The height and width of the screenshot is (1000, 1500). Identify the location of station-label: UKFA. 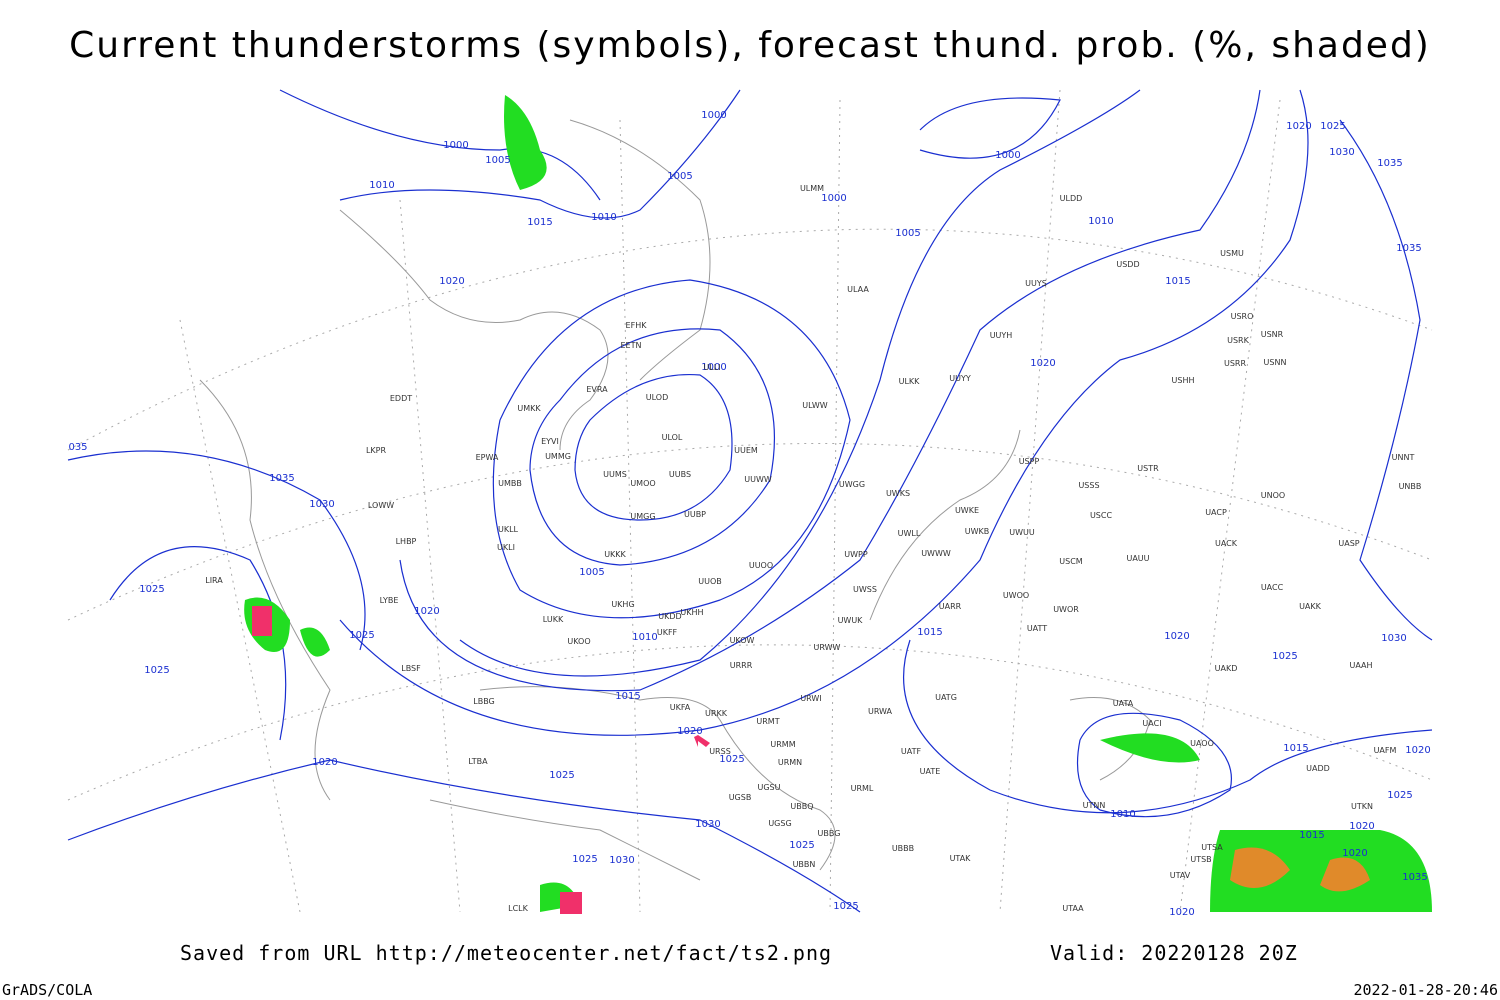
(680, 707).